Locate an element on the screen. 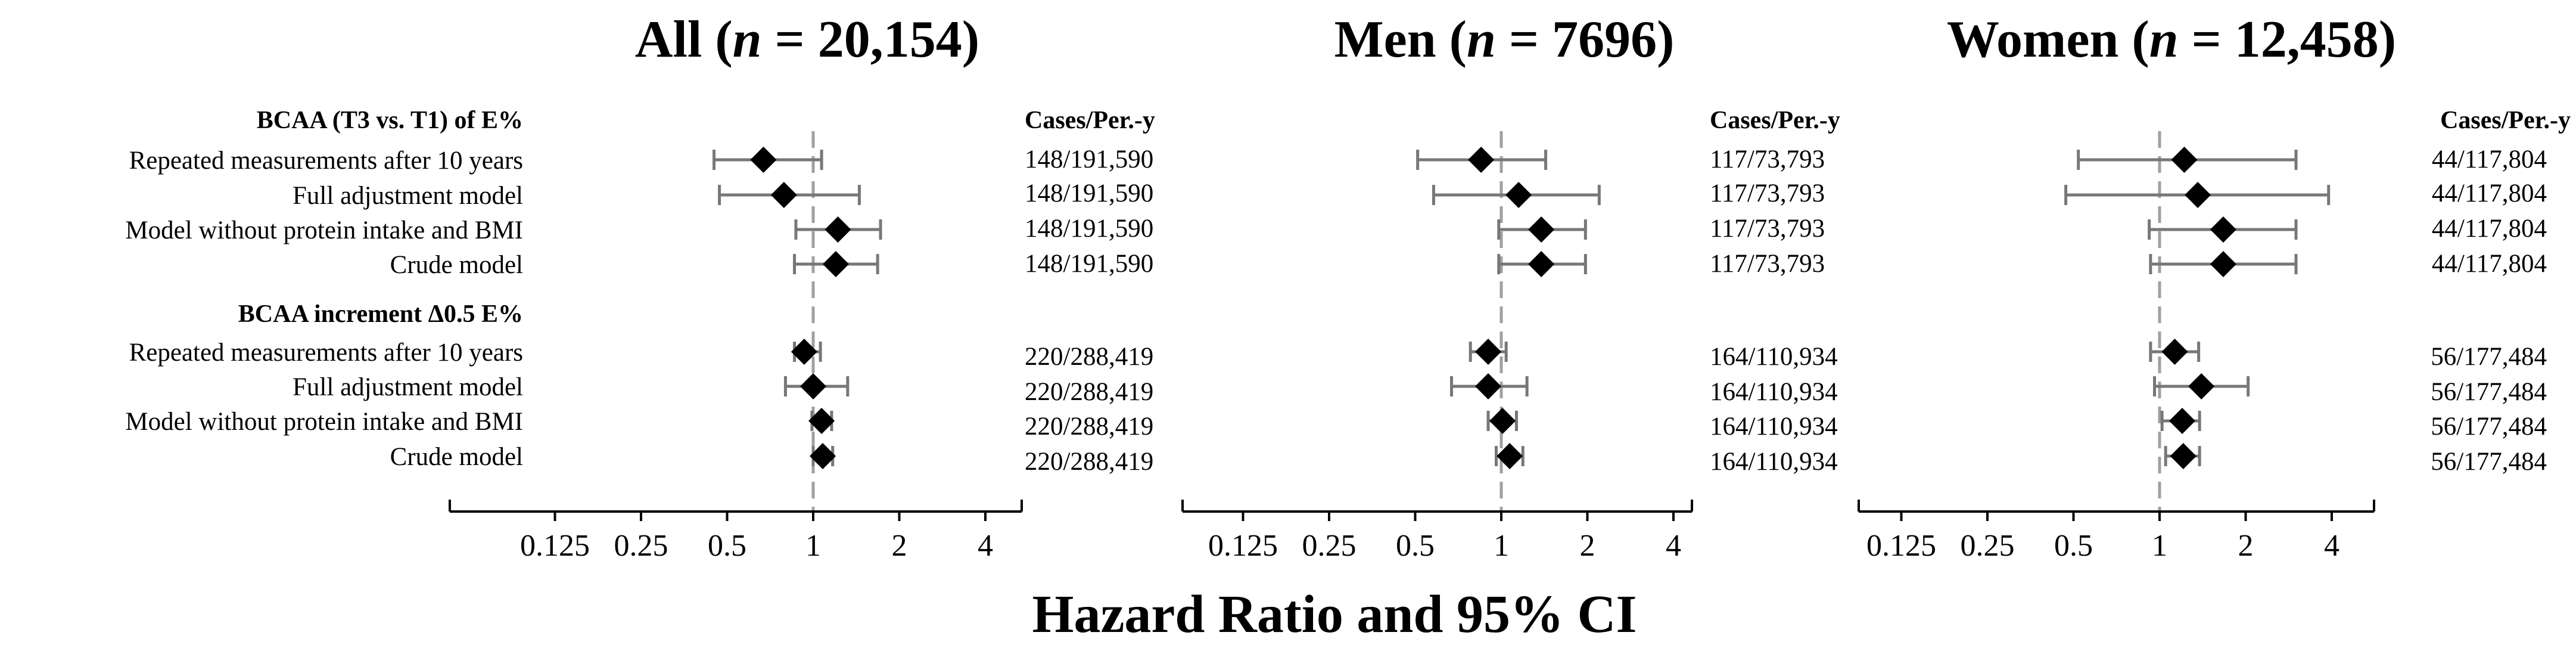 The height and width of the screenshot is (657, 2576). panel-title-suffix: = 20,154) is located at coordinates (870, 40).